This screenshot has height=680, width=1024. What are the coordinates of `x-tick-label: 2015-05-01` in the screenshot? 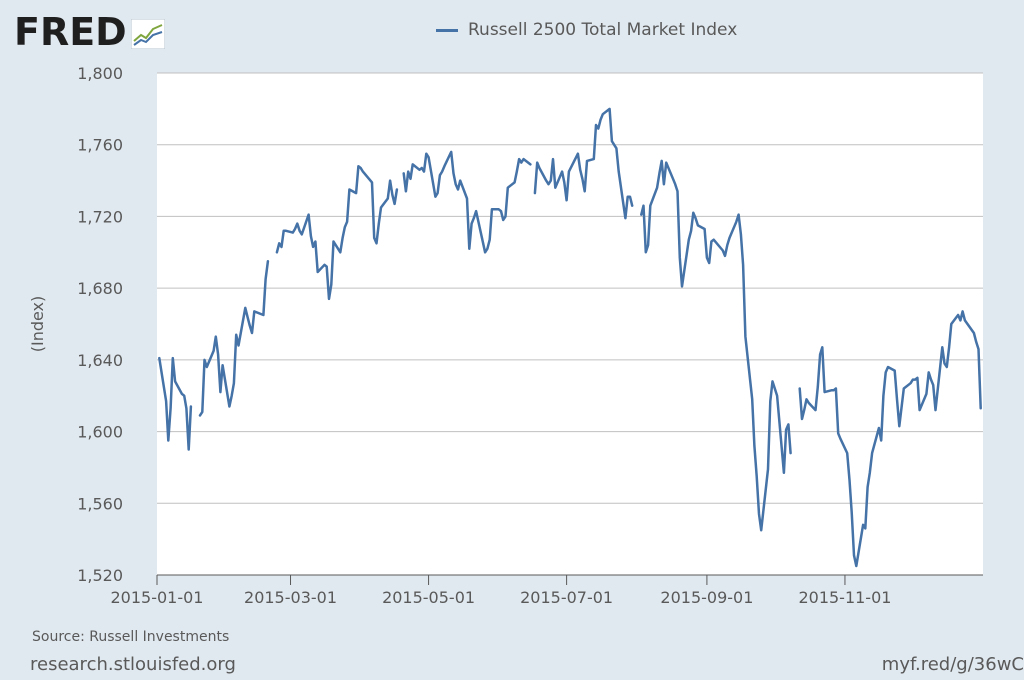 It's located at (428, 597).